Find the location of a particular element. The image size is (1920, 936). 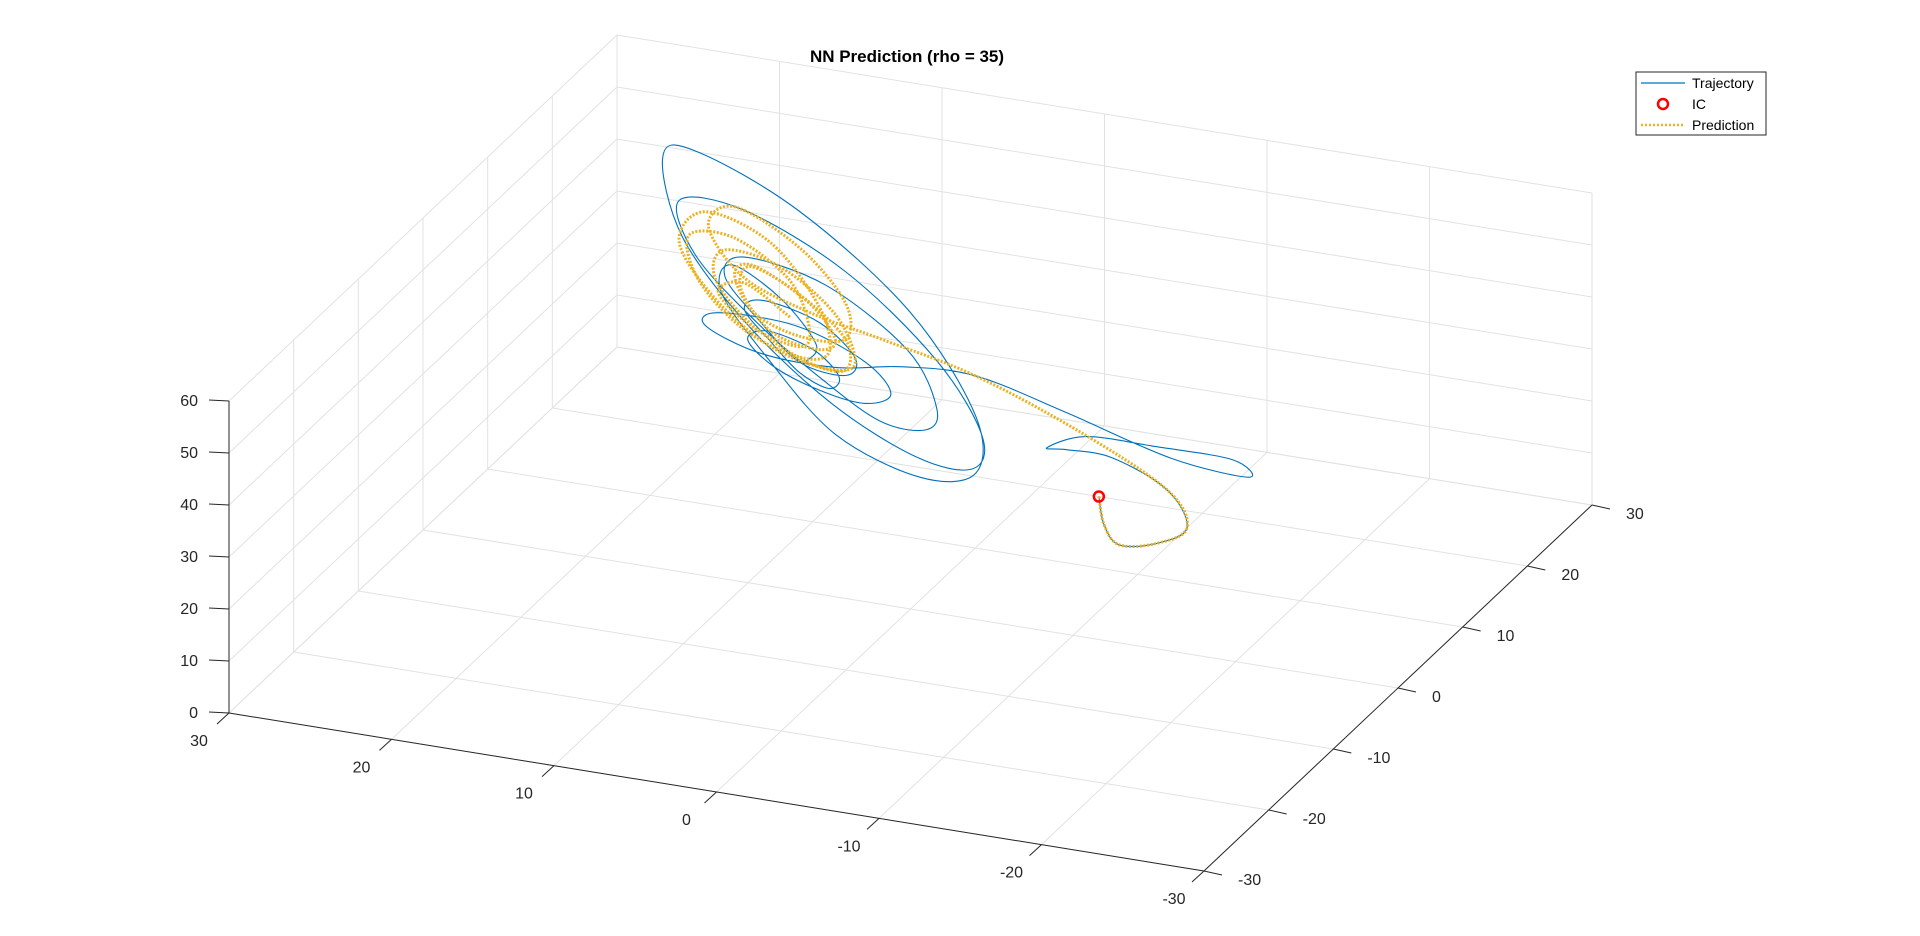

y-tick-label: -30 is located at coordinates (1249, 880).